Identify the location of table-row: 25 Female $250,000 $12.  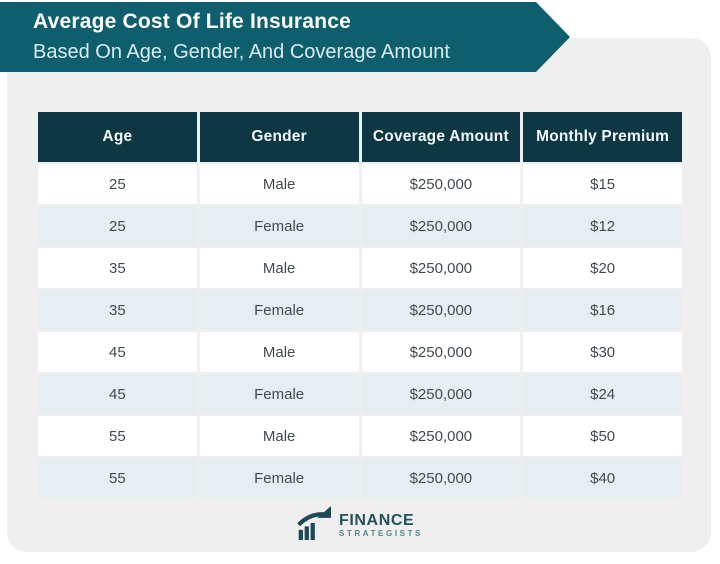
(360, 226).